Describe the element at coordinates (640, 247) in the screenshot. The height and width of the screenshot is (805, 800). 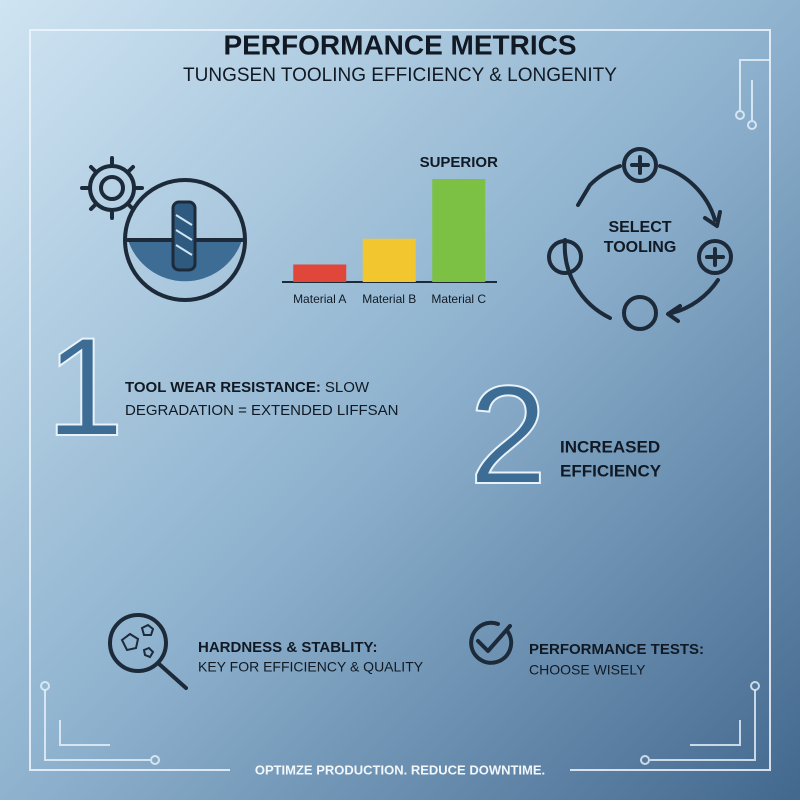
I see `cycle-label: TOOLING` at that location.